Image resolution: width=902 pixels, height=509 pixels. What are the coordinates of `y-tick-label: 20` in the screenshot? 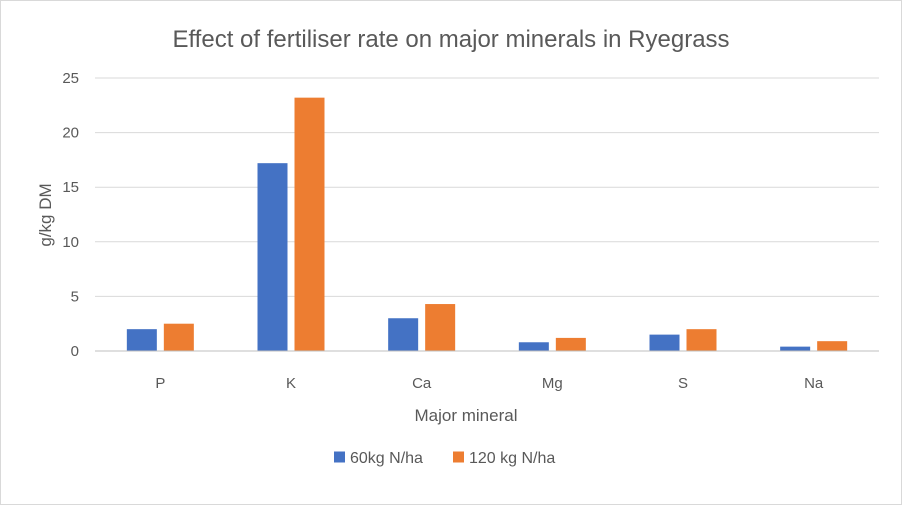 It's located at (70, 133).